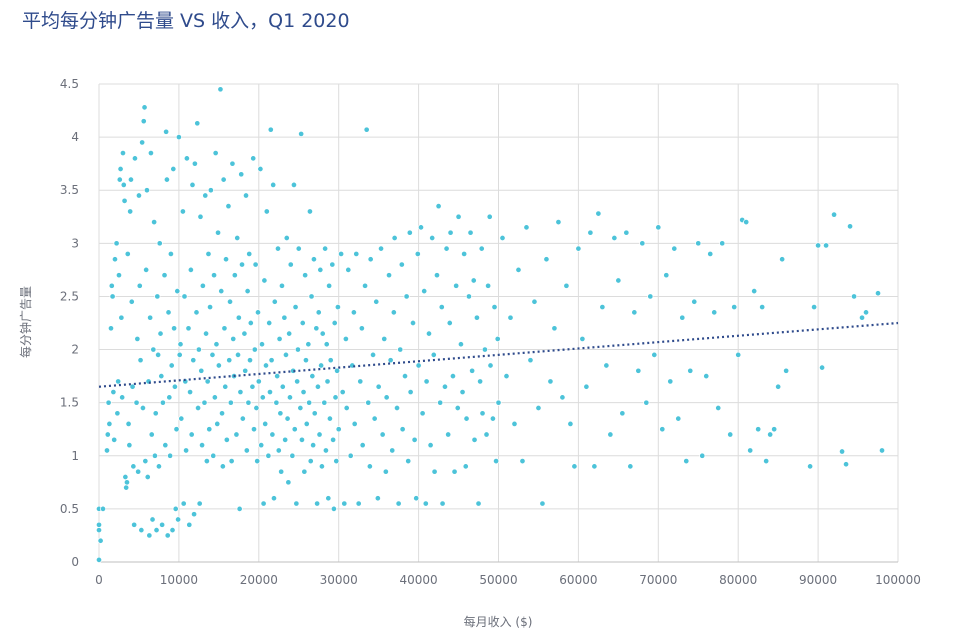  I want to click on y-tick-label: 2, so click(75, 350).